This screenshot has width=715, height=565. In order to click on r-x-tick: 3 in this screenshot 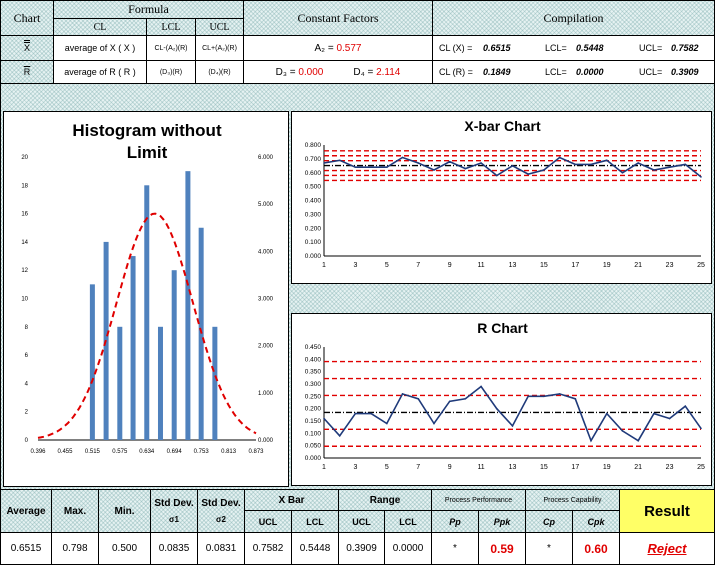, I will do `click(355, 467)`.